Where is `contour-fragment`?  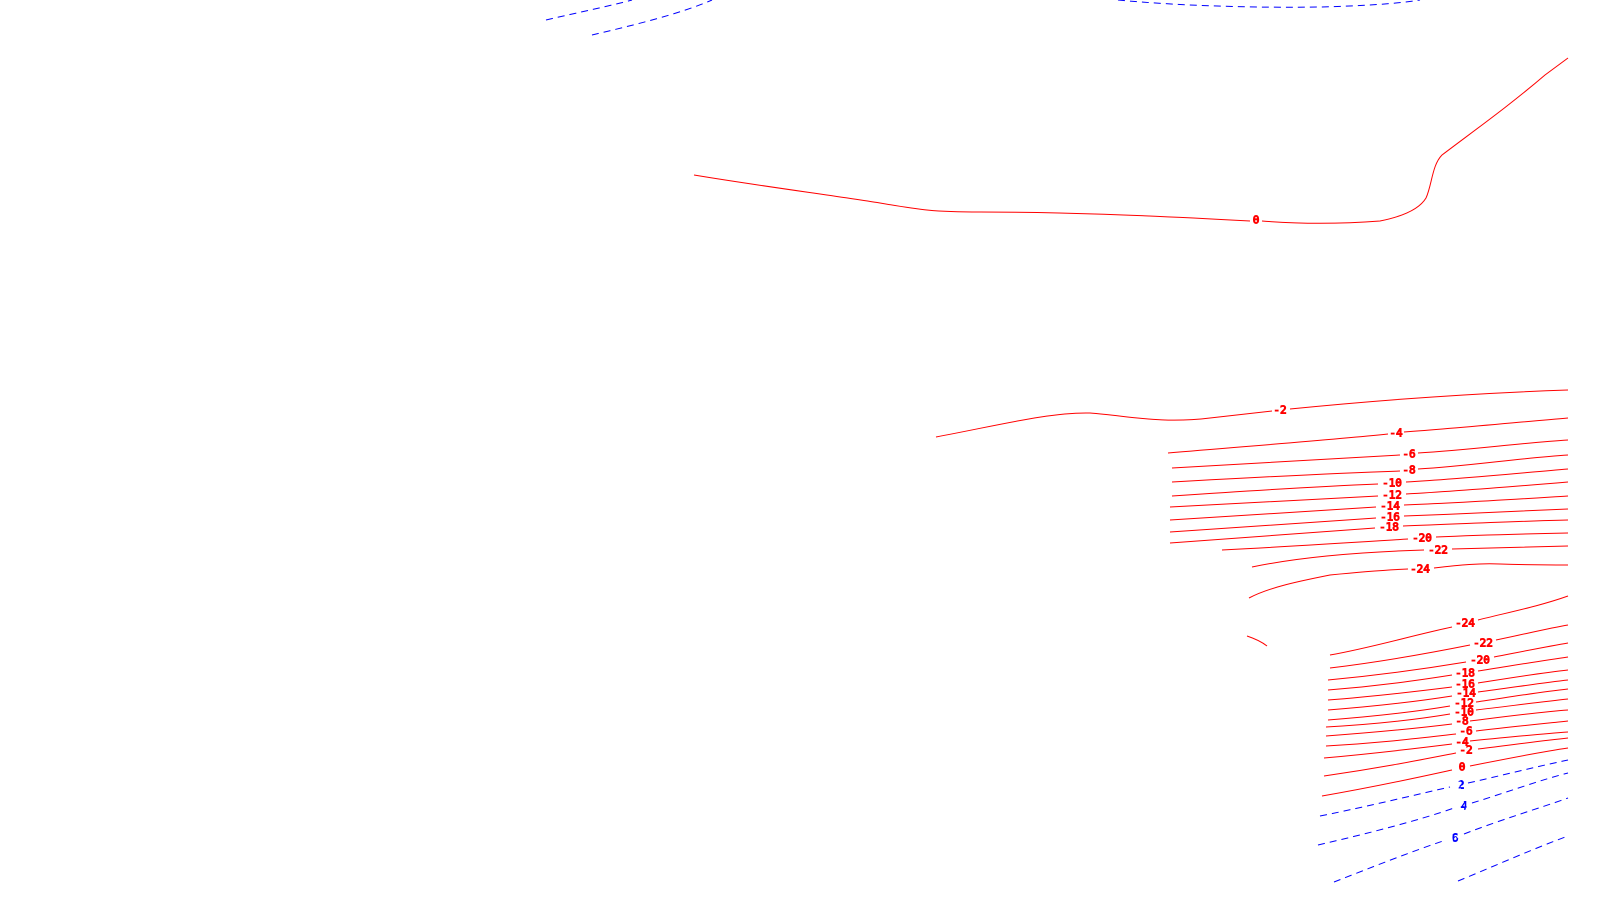 contour-fragment is located at coordinates (1257, 641).